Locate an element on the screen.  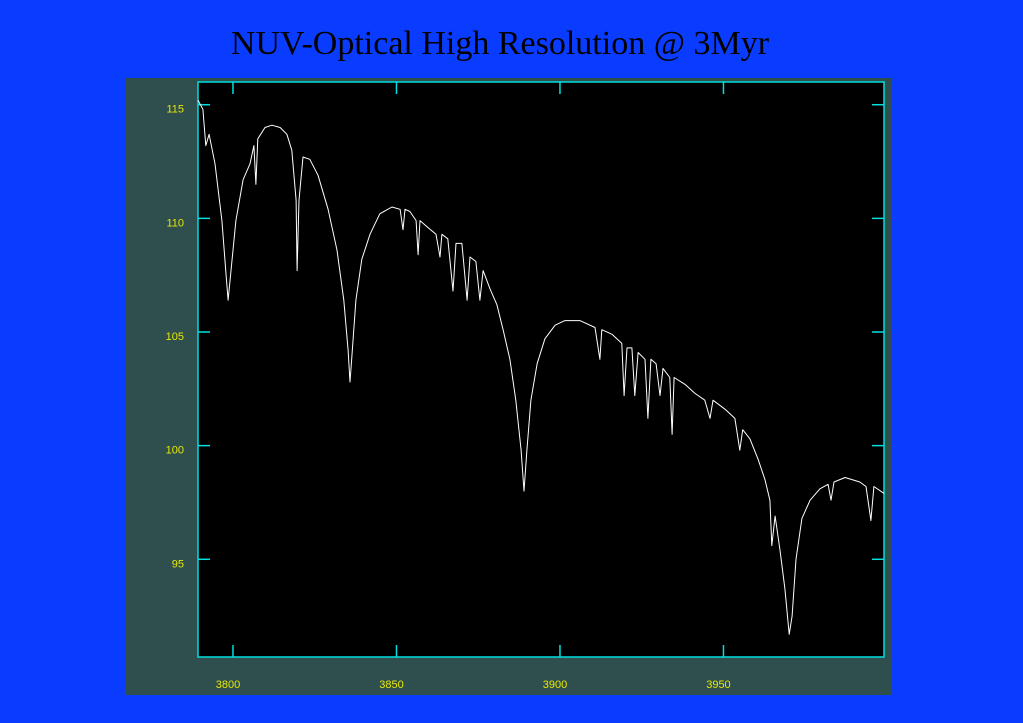
y-tick-label: 100 is located at coordinates (175, 451).